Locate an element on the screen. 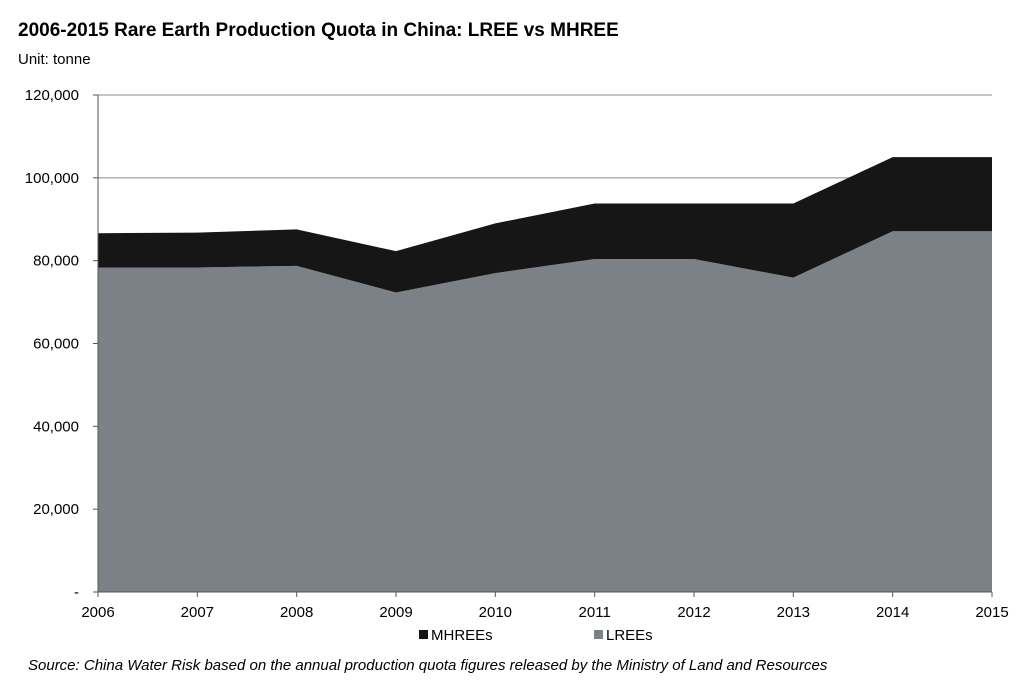 This screenshot has width=1024, height=691. x-tick-label: 2010 is located at coordinates (495, 612).